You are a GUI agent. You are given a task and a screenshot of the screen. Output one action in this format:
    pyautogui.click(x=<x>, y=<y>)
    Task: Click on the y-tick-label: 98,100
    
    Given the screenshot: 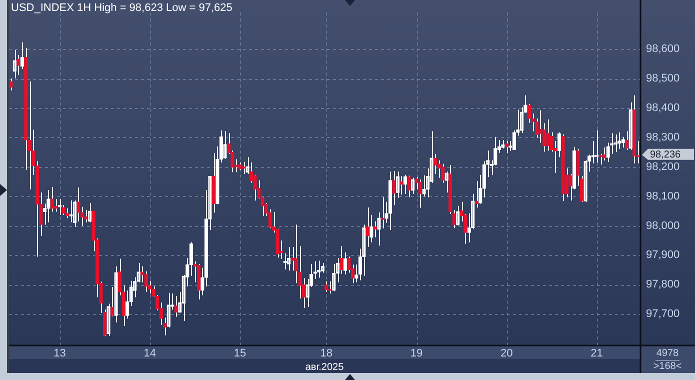 What is the action you would take?
    pyautogui.click(x=663, y=196)
    